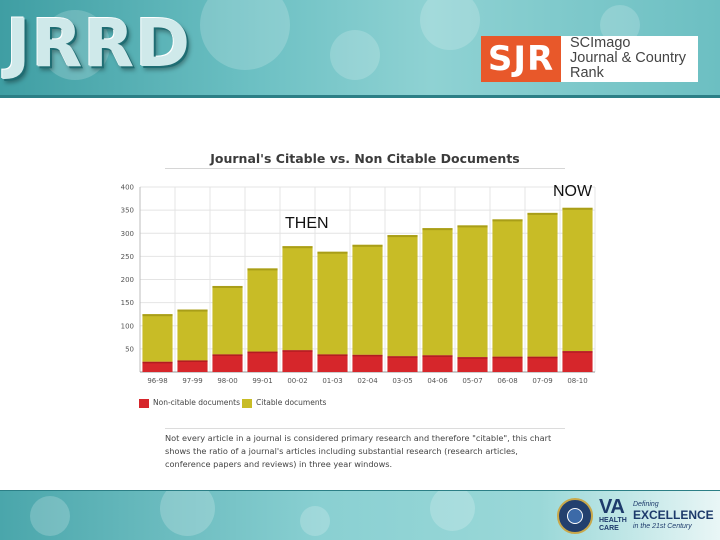 This screenshot has width=720, height=540. I want to click on x-tick-label: 00-02, so click(297, 381).